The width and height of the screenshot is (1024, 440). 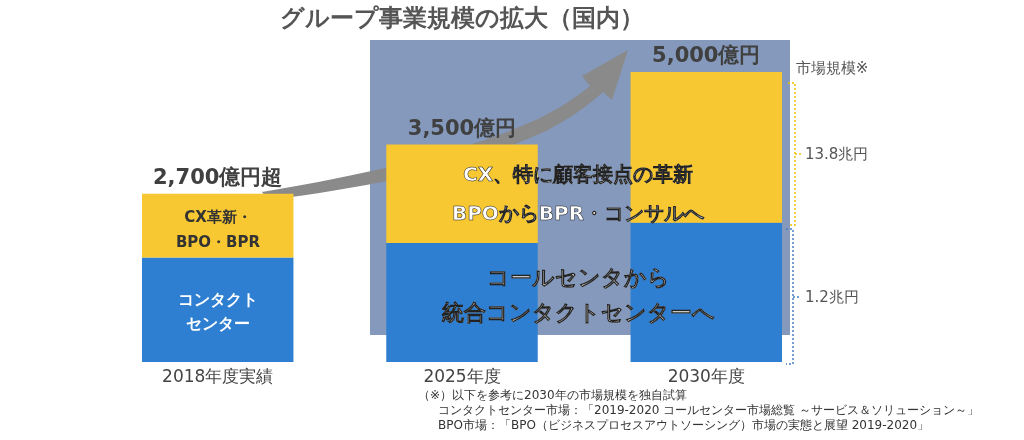 I want to click on annotation: コンタクト, so click(x=218, y=299).